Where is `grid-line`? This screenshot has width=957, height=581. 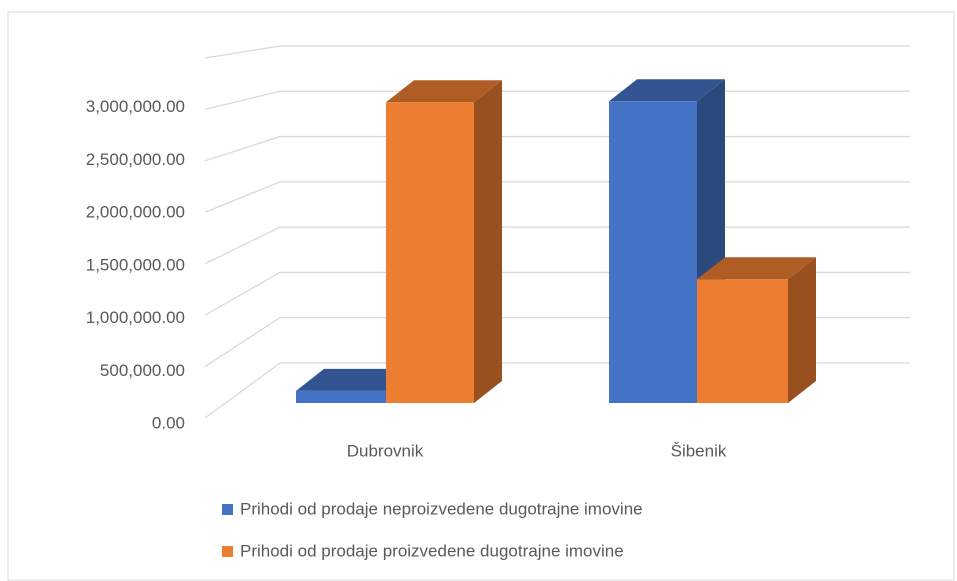 grid-line is located at coordinates (557, 52).